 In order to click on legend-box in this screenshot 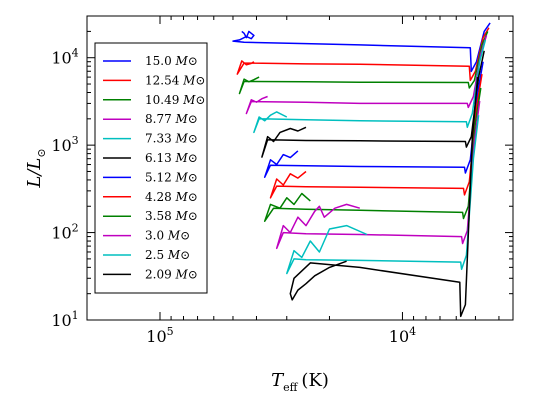, I will do `click(151, 168)`.